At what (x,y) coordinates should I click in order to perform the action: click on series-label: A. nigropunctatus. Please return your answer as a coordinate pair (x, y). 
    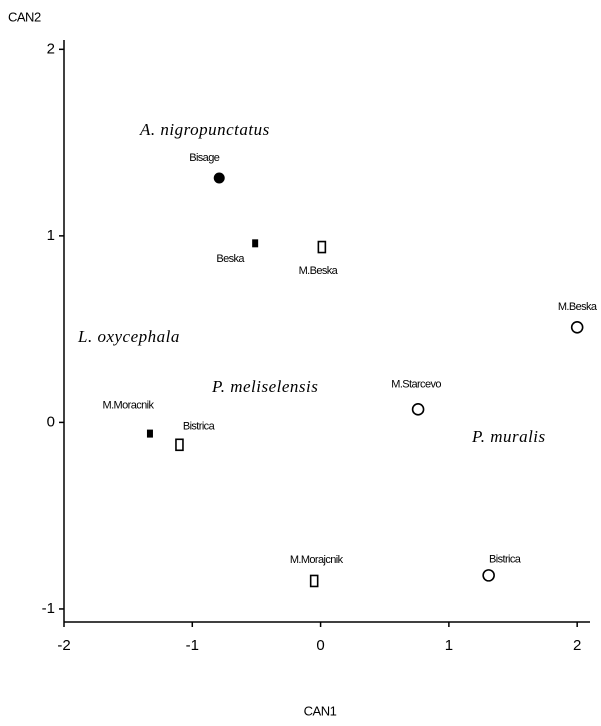
    Looking at the image, I should click on (204, 129).